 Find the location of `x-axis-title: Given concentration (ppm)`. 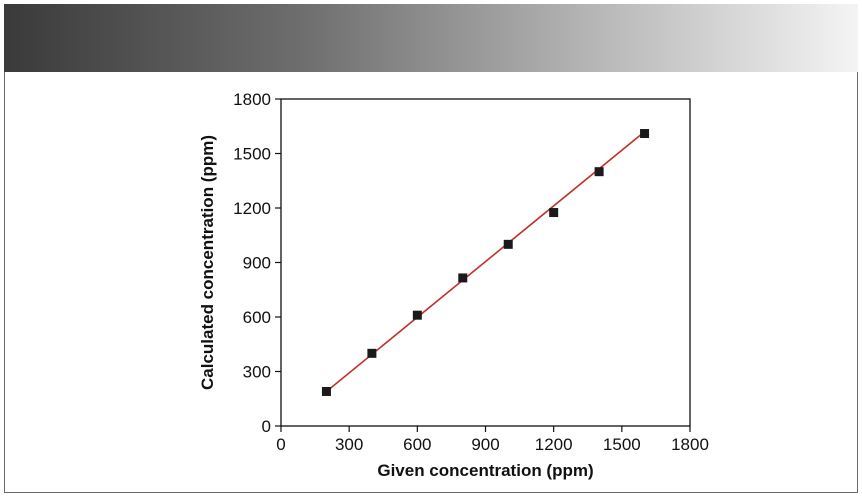

x-axis-title: Given concentration (ppm) is located at coordinates (485, 470).